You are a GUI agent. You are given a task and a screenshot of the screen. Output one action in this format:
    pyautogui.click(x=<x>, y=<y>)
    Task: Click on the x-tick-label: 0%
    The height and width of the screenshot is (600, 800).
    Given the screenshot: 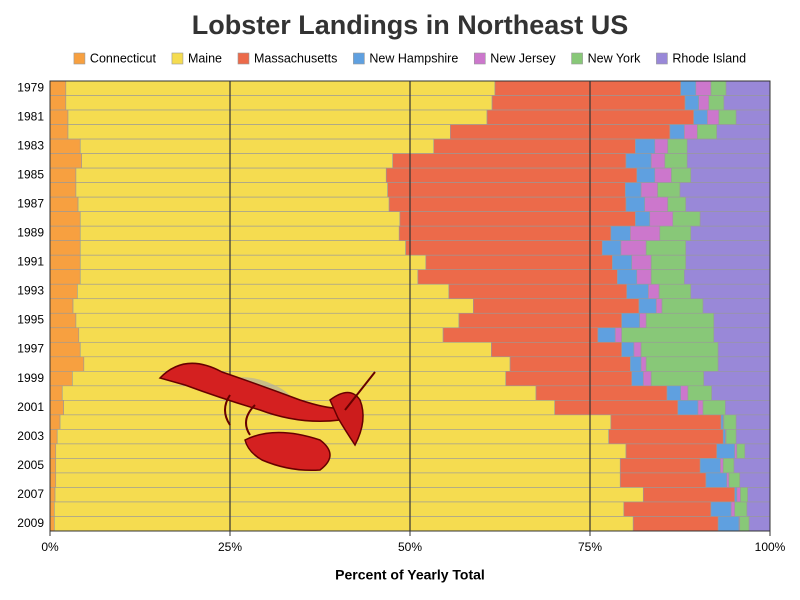 What is the action you would take?
    pyautogui.click(x=50, y=547)
    